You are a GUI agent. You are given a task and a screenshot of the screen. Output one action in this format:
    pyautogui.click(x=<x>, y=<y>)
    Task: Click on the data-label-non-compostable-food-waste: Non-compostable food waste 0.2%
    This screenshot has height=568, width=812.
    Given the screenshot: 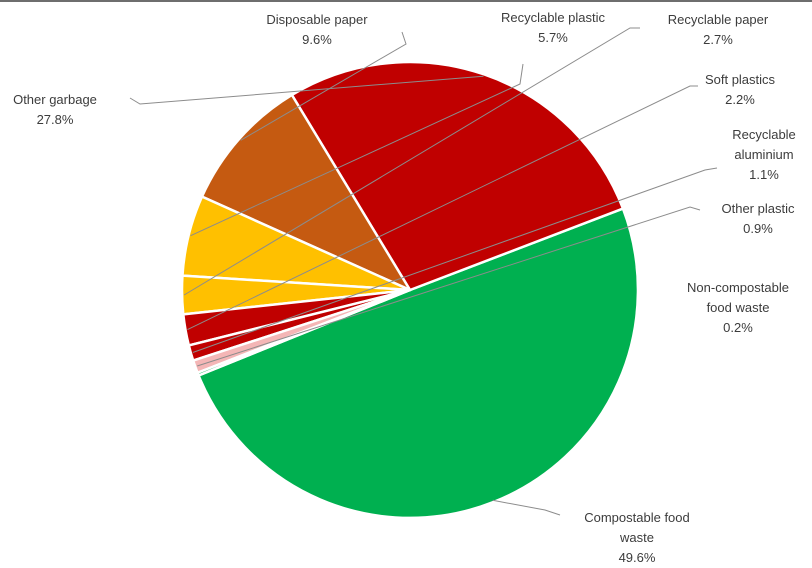 What is the action you would take?
    pyautogui.click(x=738, y=307)
    